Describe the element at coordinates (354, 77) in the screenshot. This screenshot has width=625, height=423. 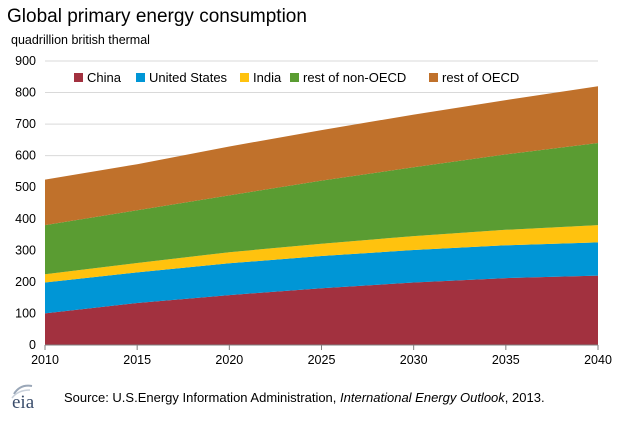
I see `legend-label: rest of non-OECD` at that location.